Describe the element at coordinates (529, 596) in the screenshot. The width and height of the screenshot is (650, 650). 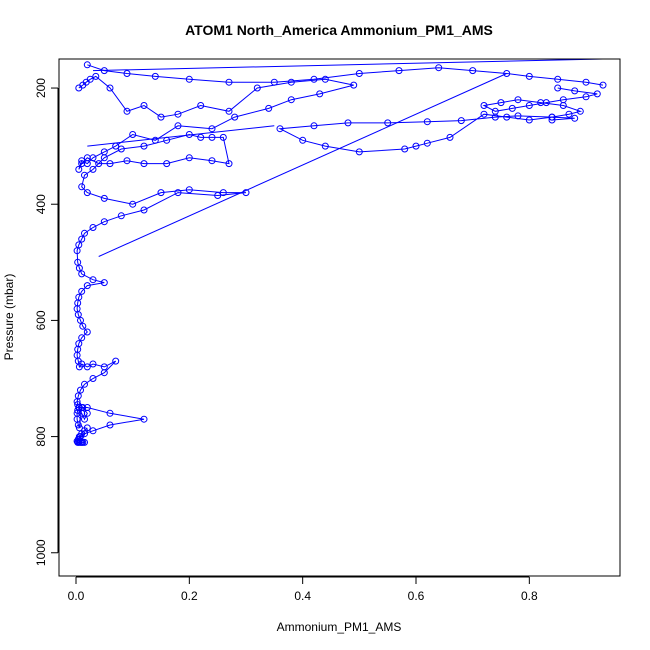
I see `x-tick-label: 0.8` at that location.